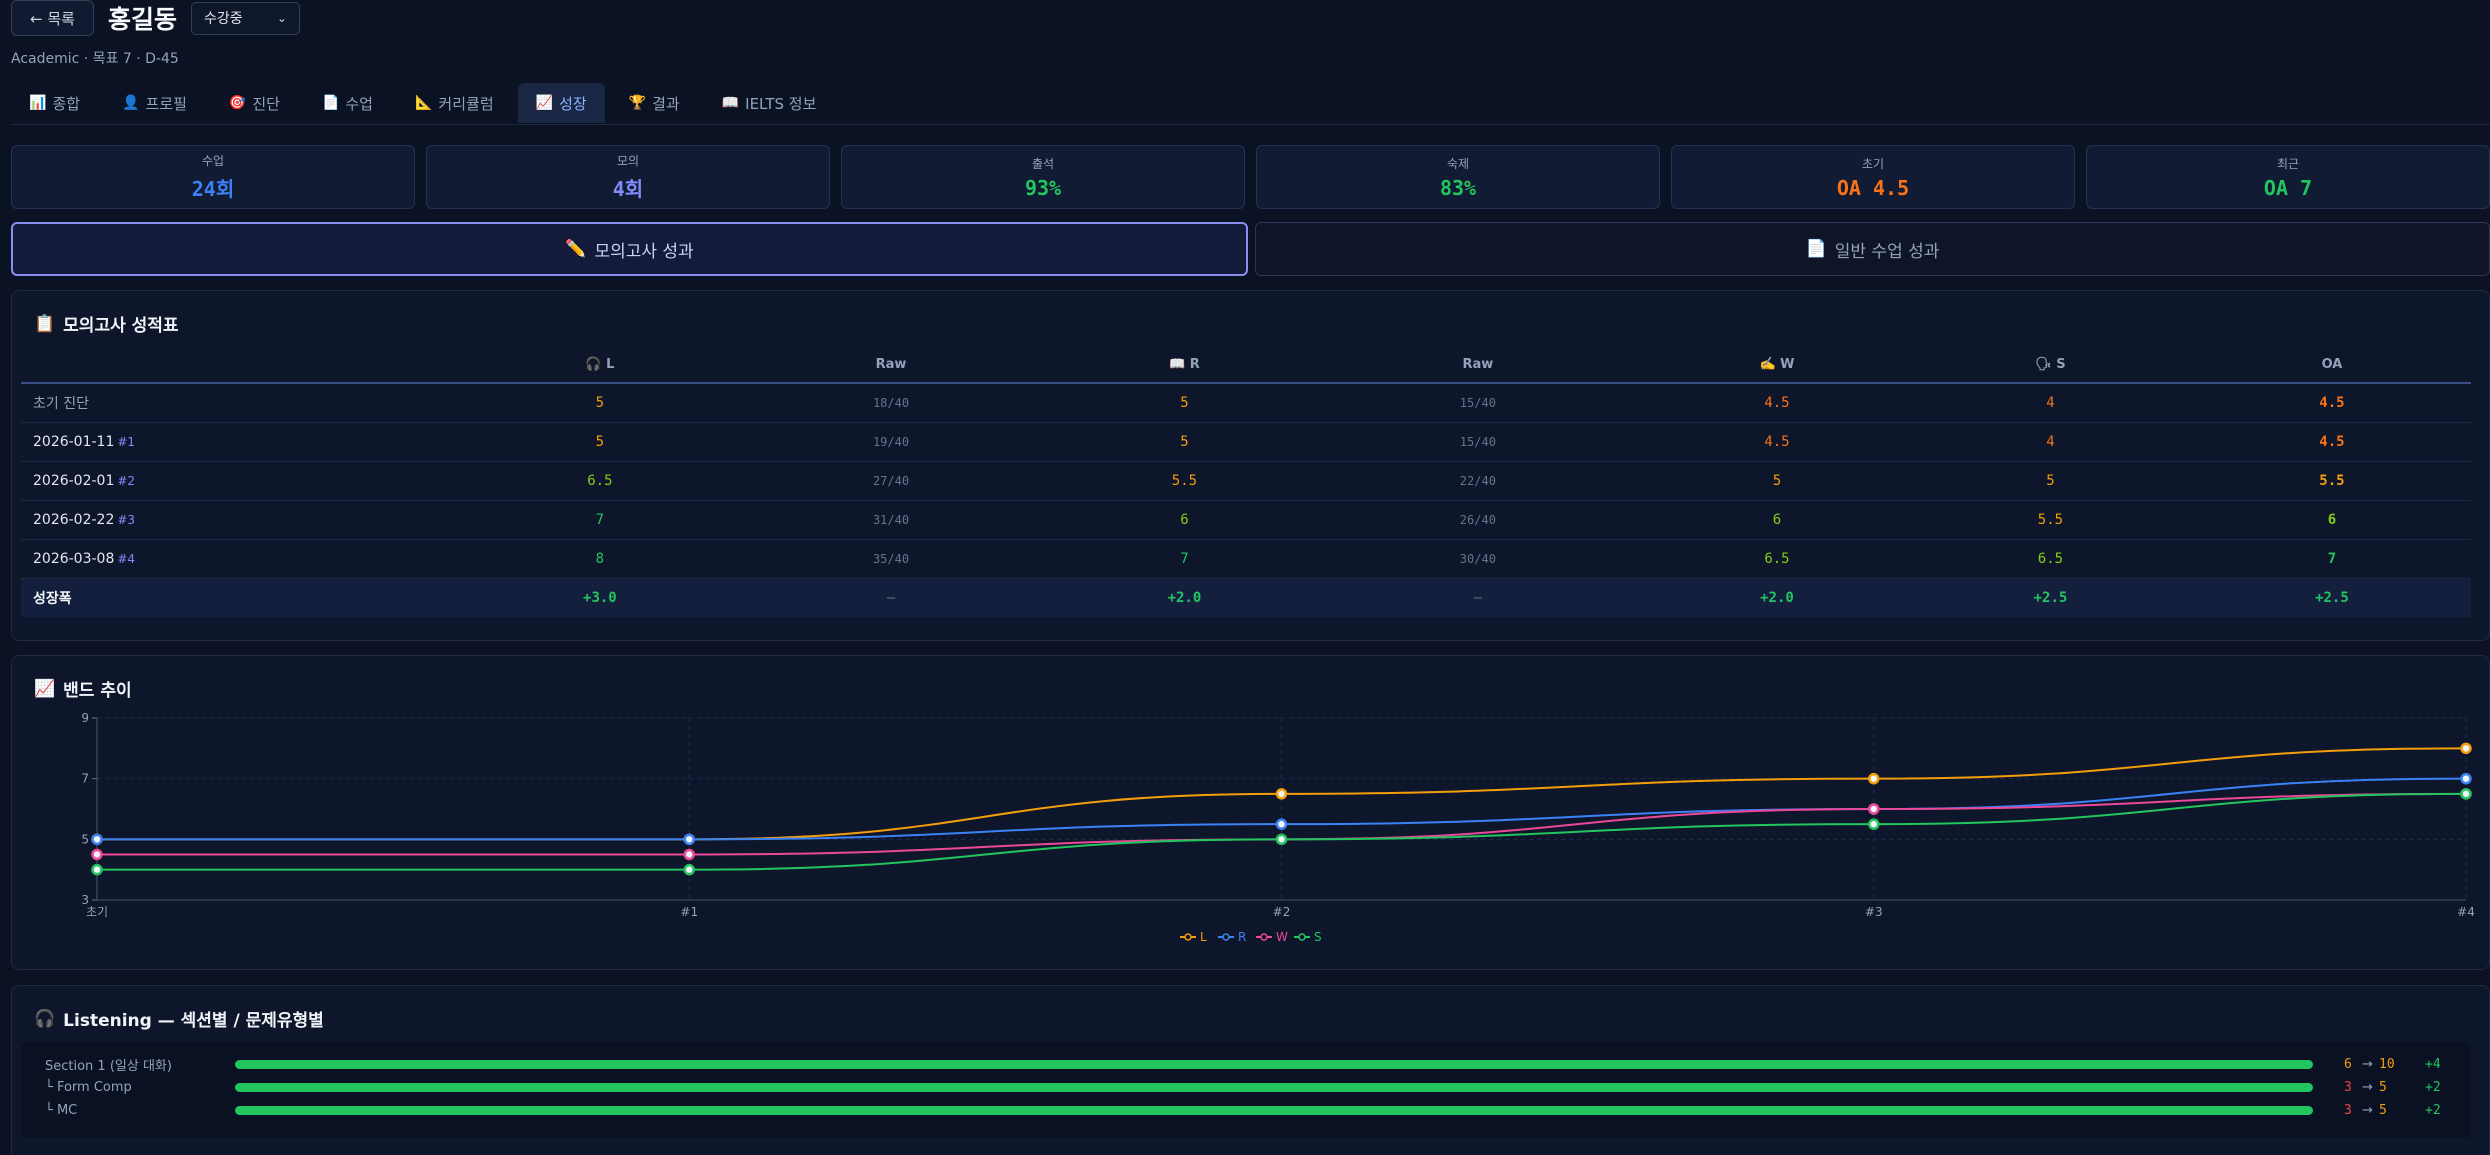 The image size is (2490, 1155). I want to click on column-header: ✍️ W, so click(1777, 365).